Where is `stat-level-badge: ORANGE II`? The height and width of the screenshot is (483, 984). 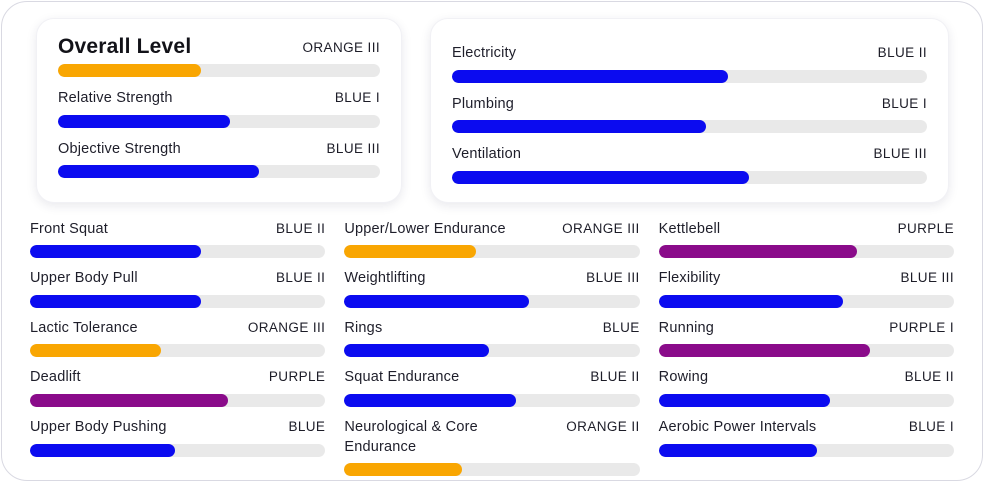
stat-level-badge: ORANGE II is located at coordinates (603, 426).